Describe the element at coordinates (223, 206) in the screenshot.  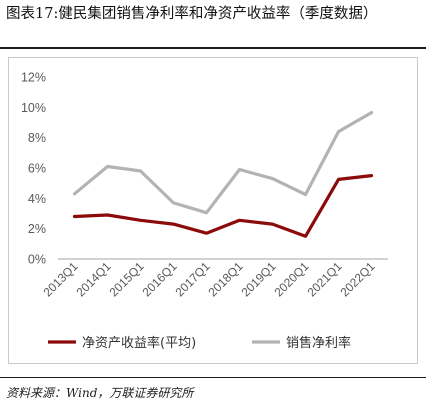
I see `roe-series-line` at that location.